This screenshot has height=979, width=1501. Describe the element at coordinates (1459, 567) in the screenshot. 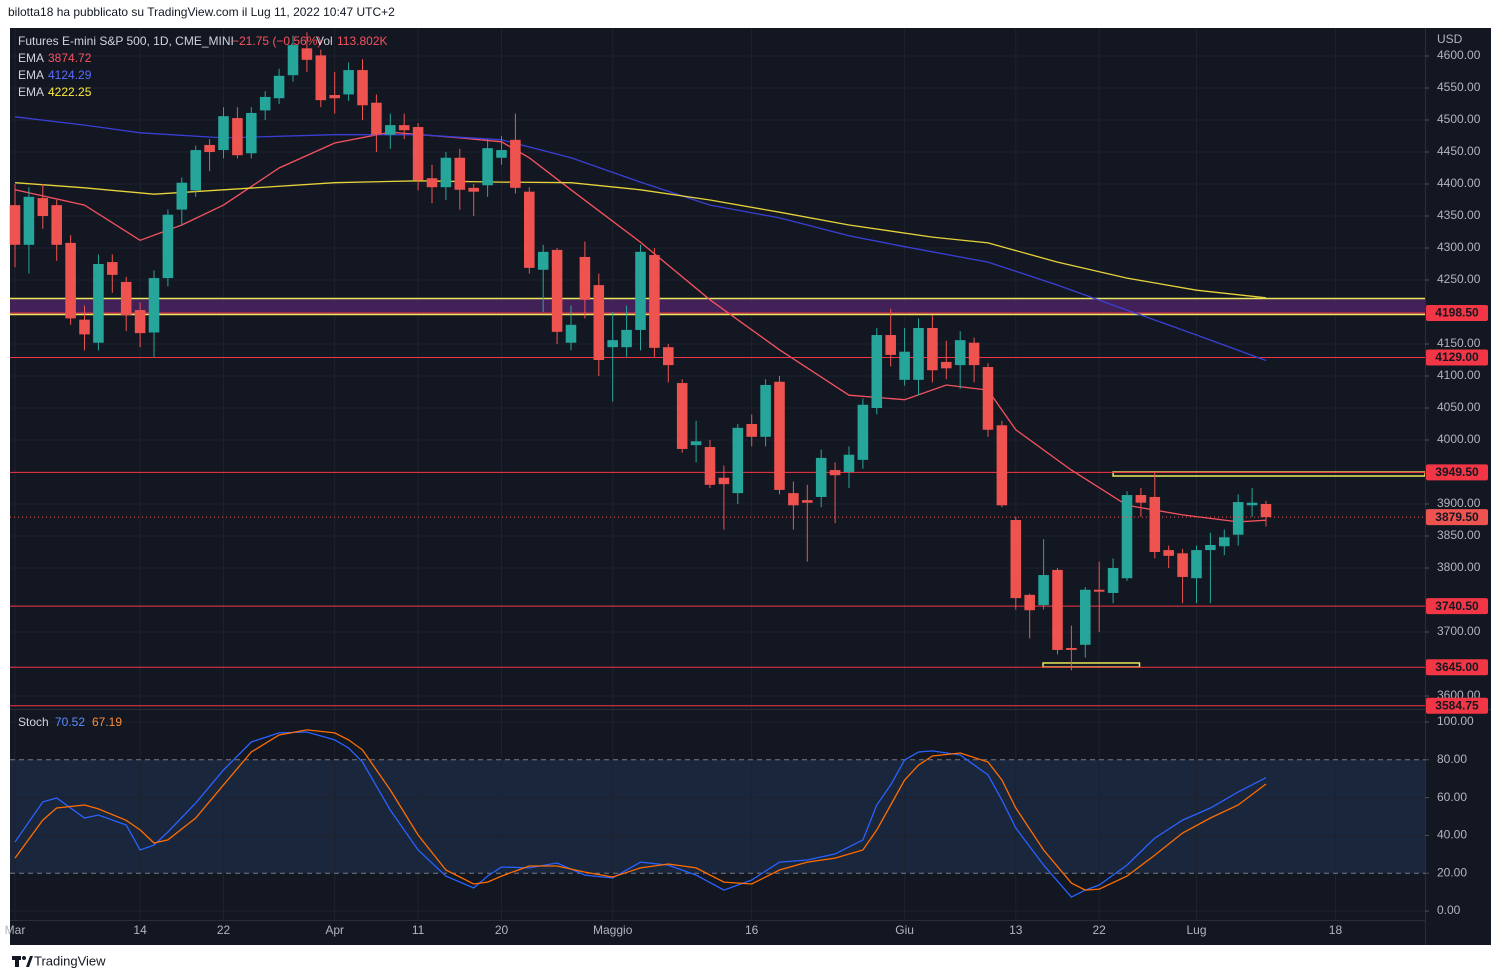

I see `y-tick-label: 3800.00` at that location.